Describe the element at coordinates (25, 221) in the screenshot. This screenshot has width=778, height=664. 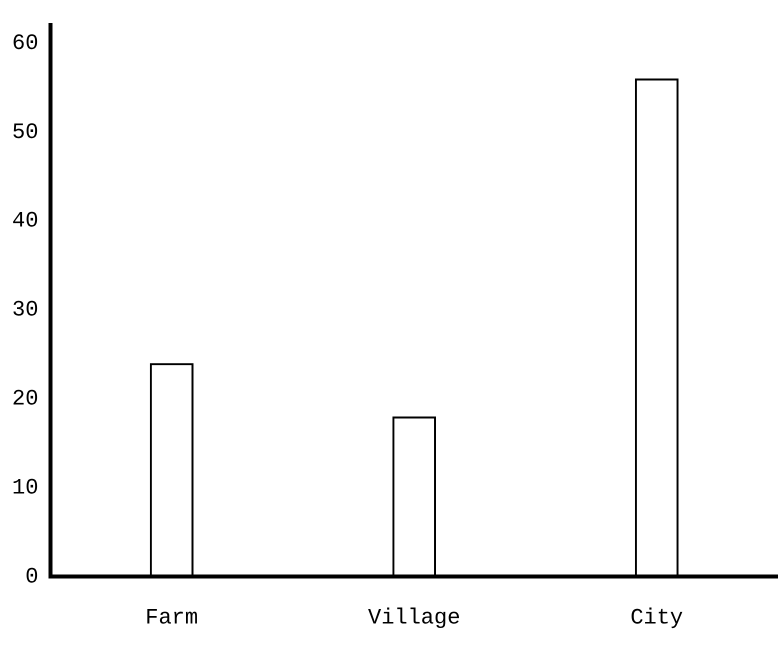
I see `y-tick-label: 40` at that location.